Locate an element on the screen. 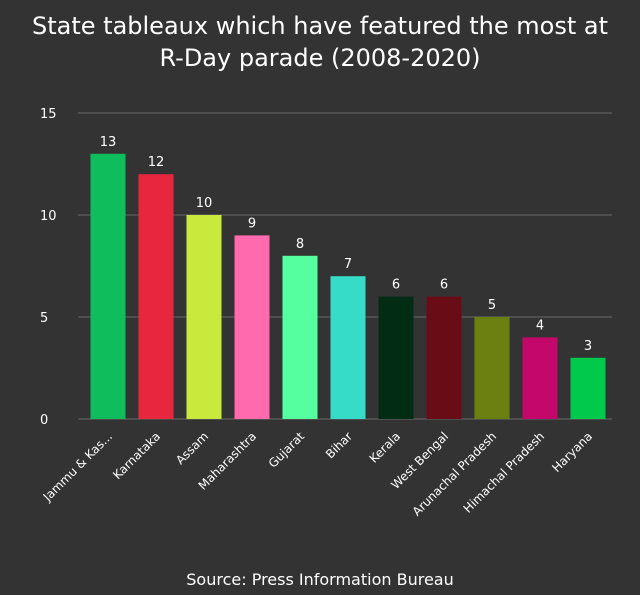 The height and width of the screenshot is (595, 640). y-tick-label: 5 is located at coordinates (44, 318).